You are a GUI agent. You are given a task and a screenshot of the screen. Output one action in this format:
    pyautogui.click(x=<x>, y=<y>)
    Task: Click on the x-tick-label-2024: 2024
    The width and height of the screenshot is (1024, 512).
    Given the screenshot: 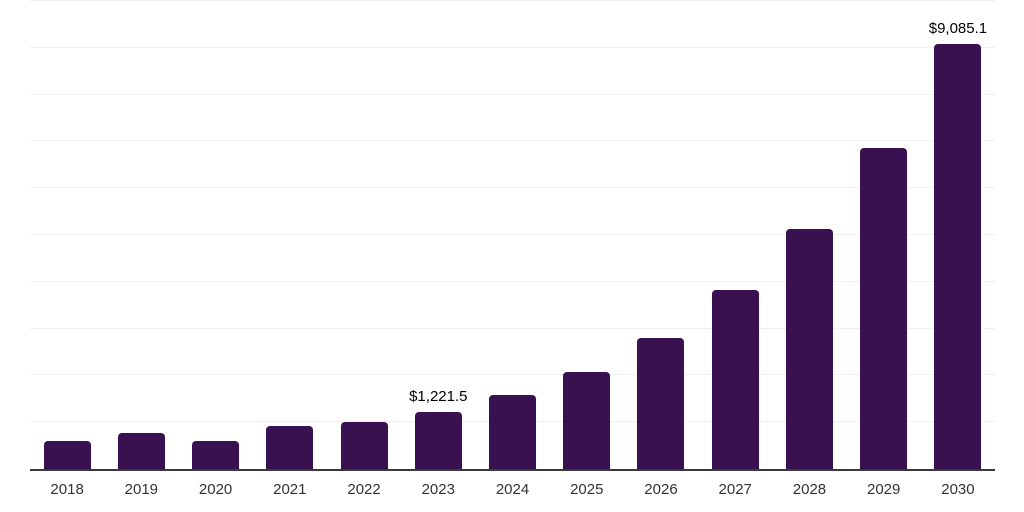 What is the action you would take?
    pyautogui.click(x=512, y=489)
    